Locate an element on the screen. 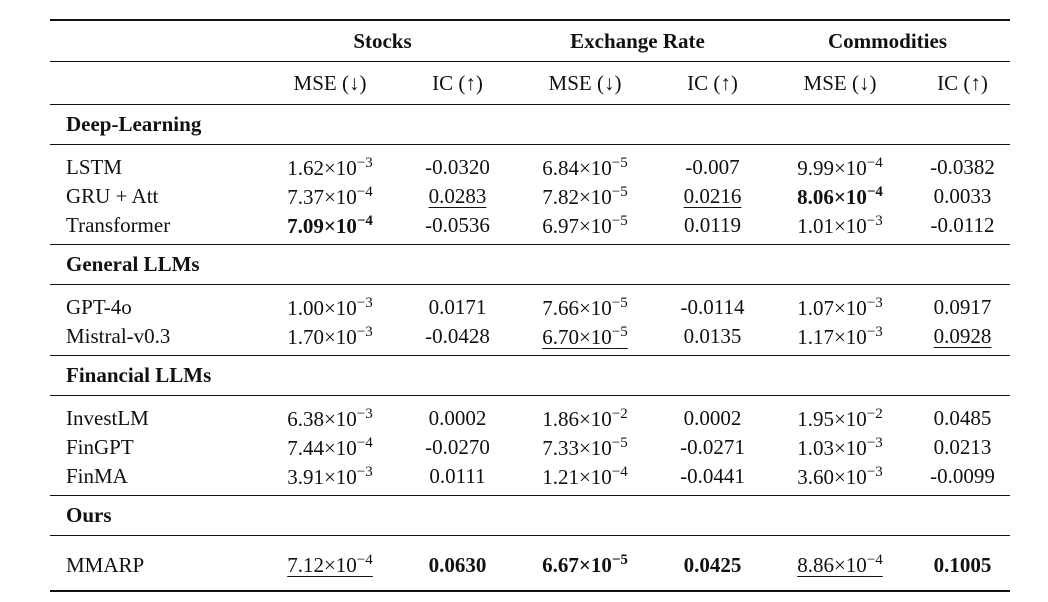  mse-value: 1.07×10⁻³ is located at coordinates (840, 307).